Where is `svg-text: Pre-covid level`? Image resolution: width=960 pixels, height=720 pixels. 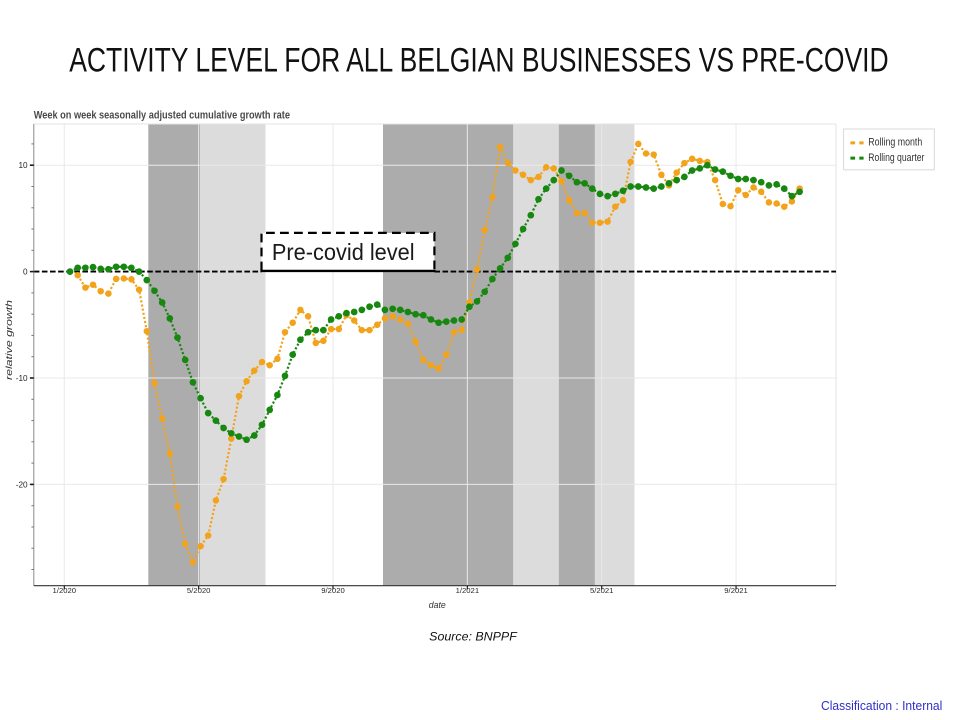
svg-text: Pre-covid level is located at coordinates (343, 252).